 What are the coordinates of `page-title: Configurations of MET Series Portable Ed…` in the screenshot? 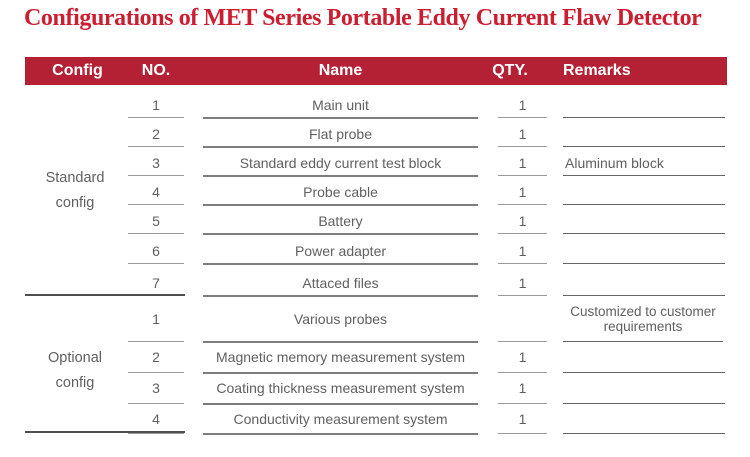 It's located at (363, 18).